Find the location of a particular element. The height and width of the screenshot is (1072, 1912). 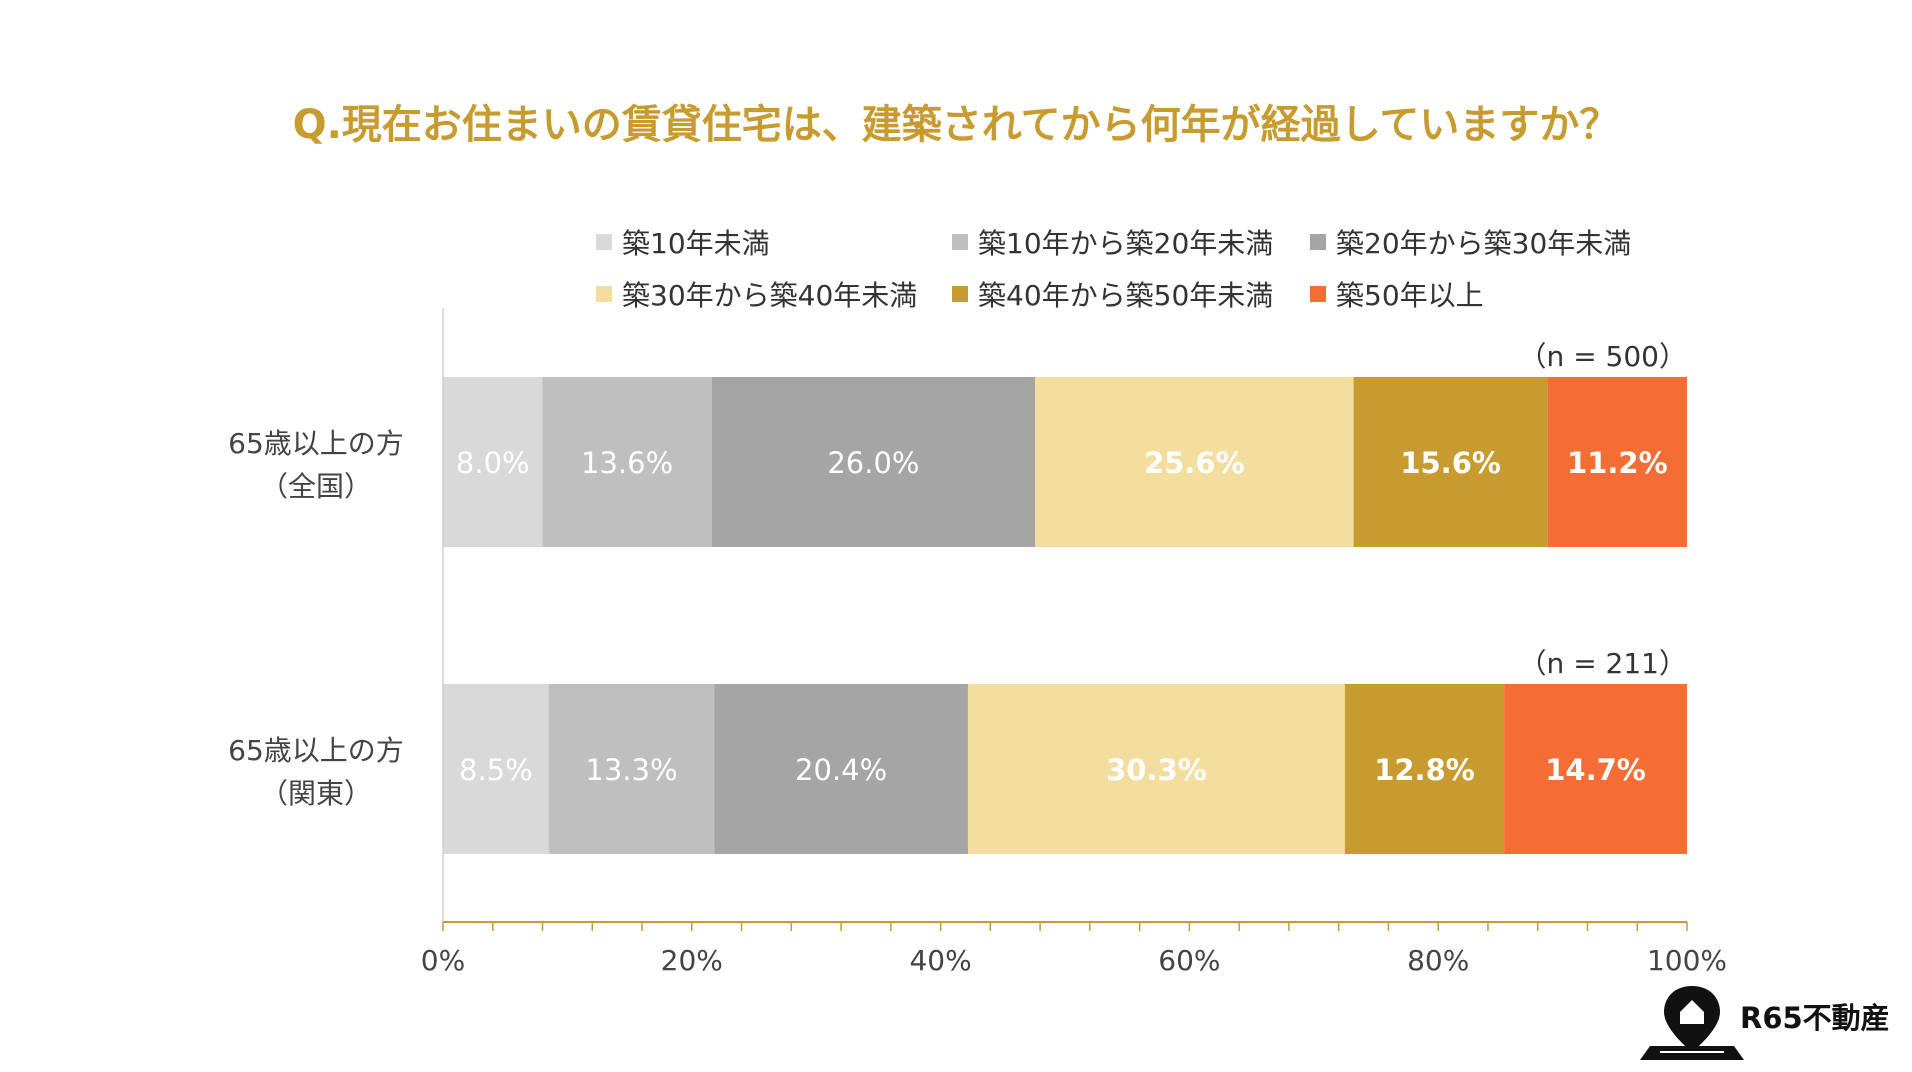

category-labels: 65歳以上の方 （全国） 65歳以上の方 （関東） is located at coordinates (316, 618).